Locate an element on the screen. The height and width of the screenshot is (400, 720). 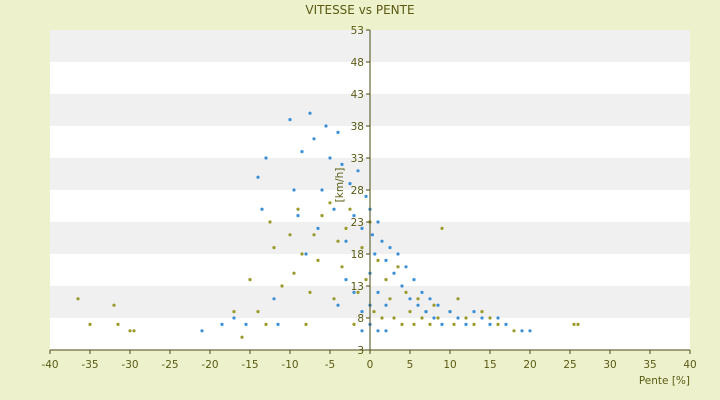
x-tick-label: 10 is located at coordinates (449, 365).